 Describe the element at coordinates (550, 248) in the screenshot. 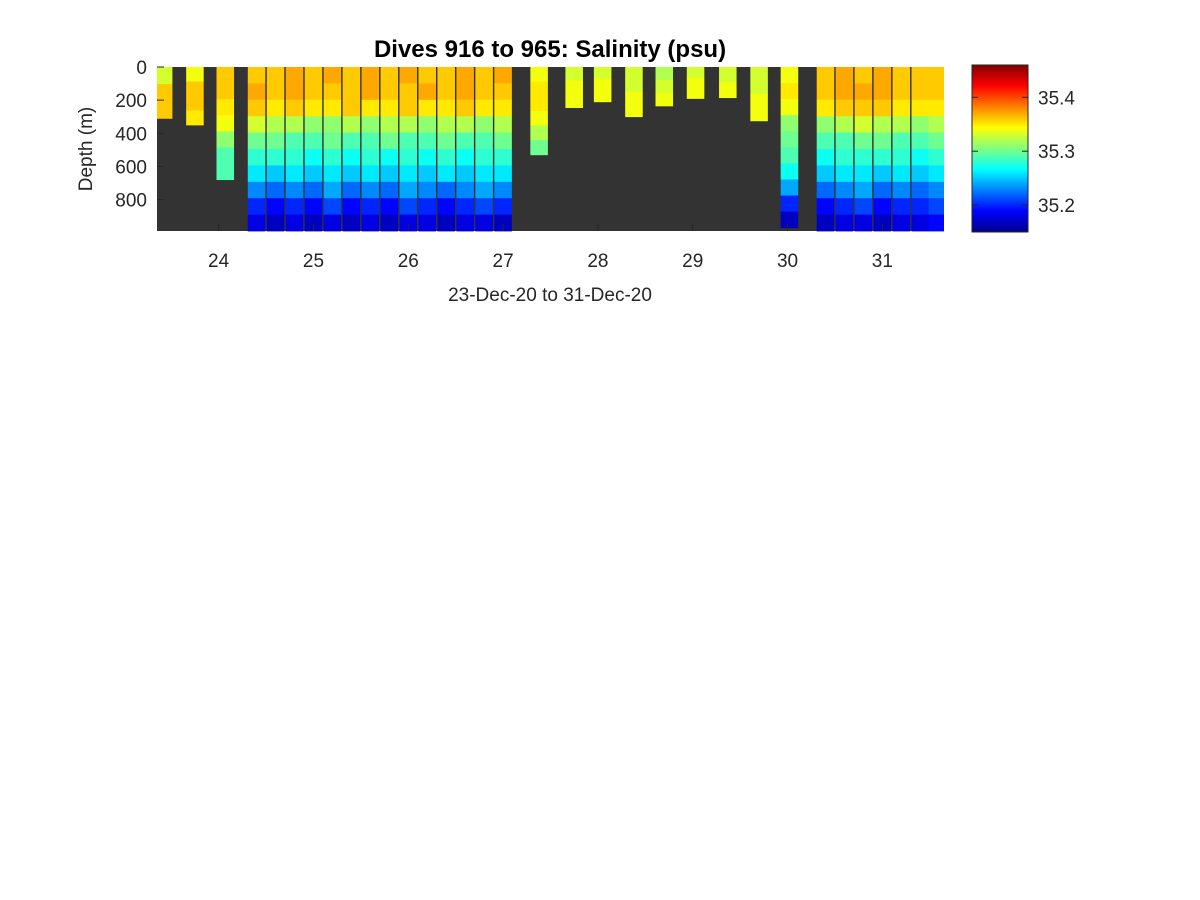

I see `x-axis-ticks: 24 25 26 27 28 29 30 31` at that location.